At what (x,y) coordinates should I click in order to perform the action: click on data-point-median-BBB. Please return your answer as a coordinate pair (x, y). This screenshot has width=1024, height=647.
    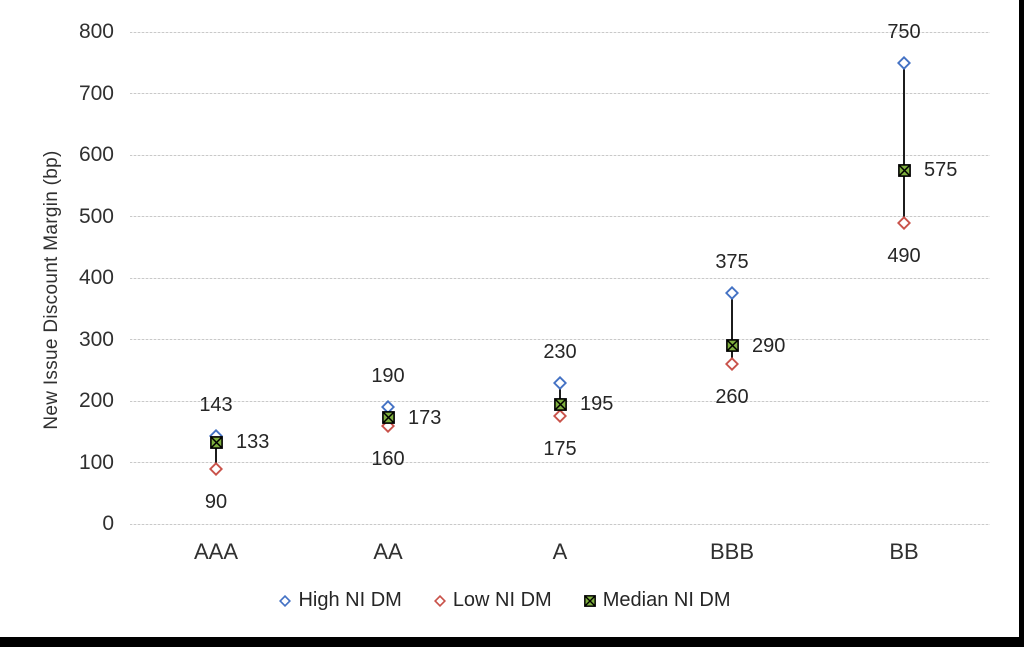
    Looking at the image, I should click on (732, 346).